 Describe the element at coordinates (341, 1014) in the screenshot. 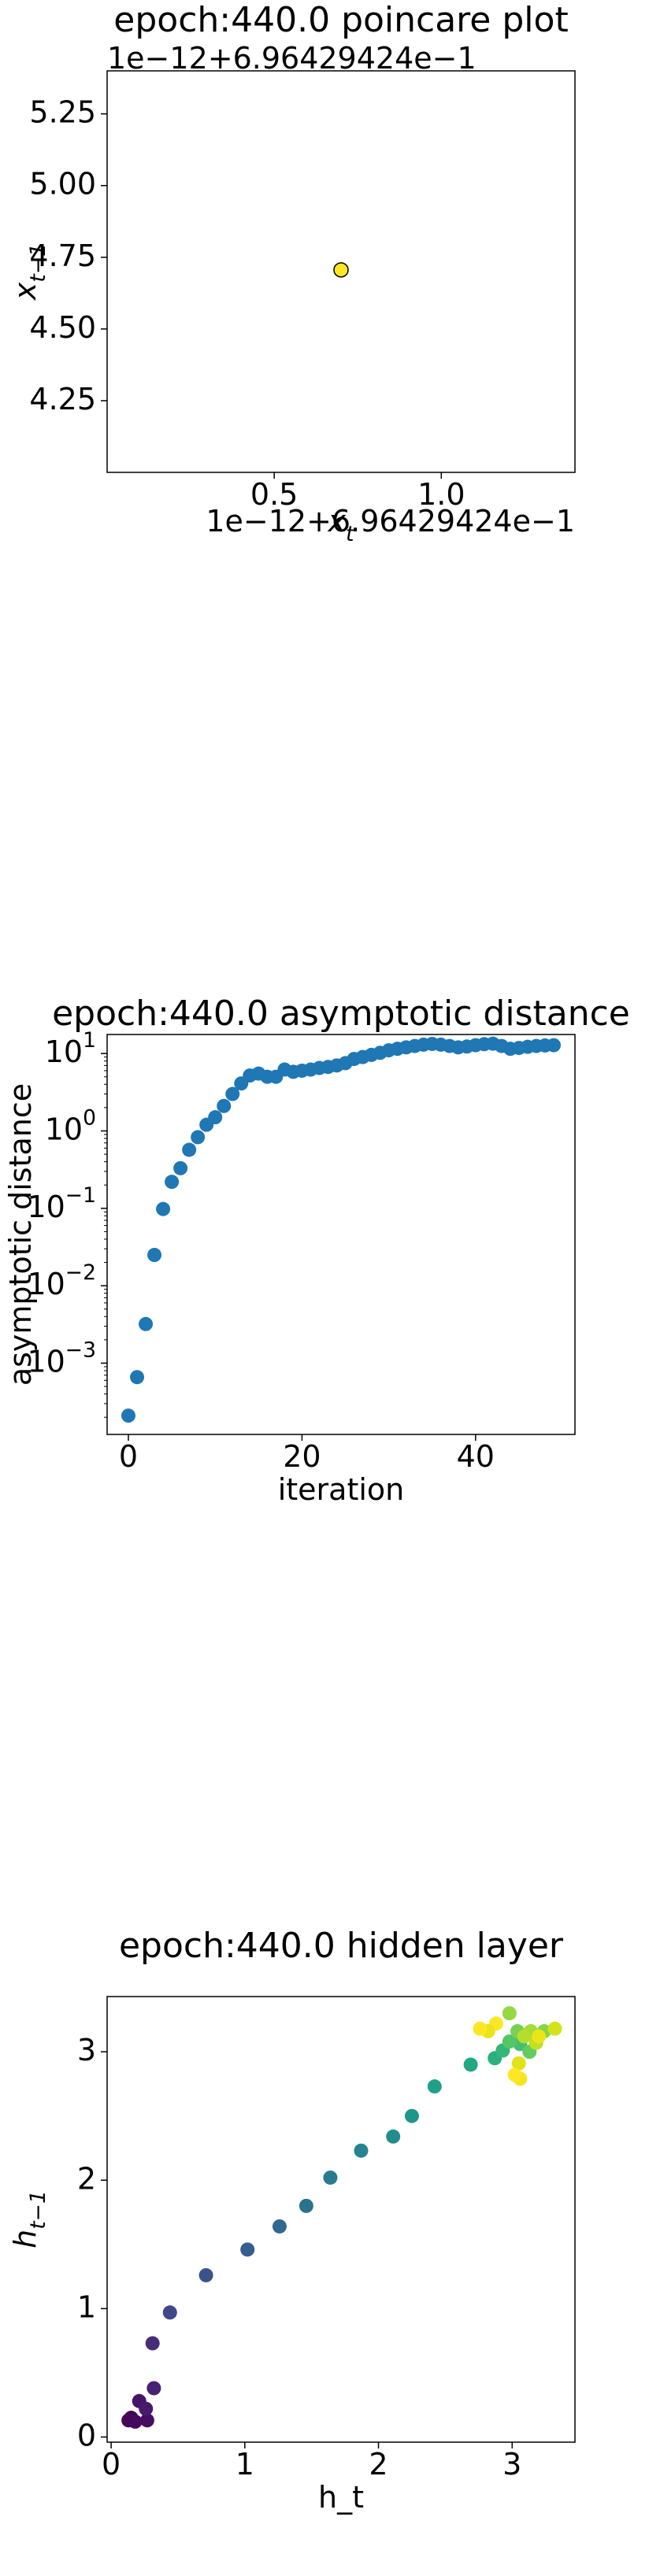

I see `chart-title: epoch:440.0 asymptotic distance` at that location.